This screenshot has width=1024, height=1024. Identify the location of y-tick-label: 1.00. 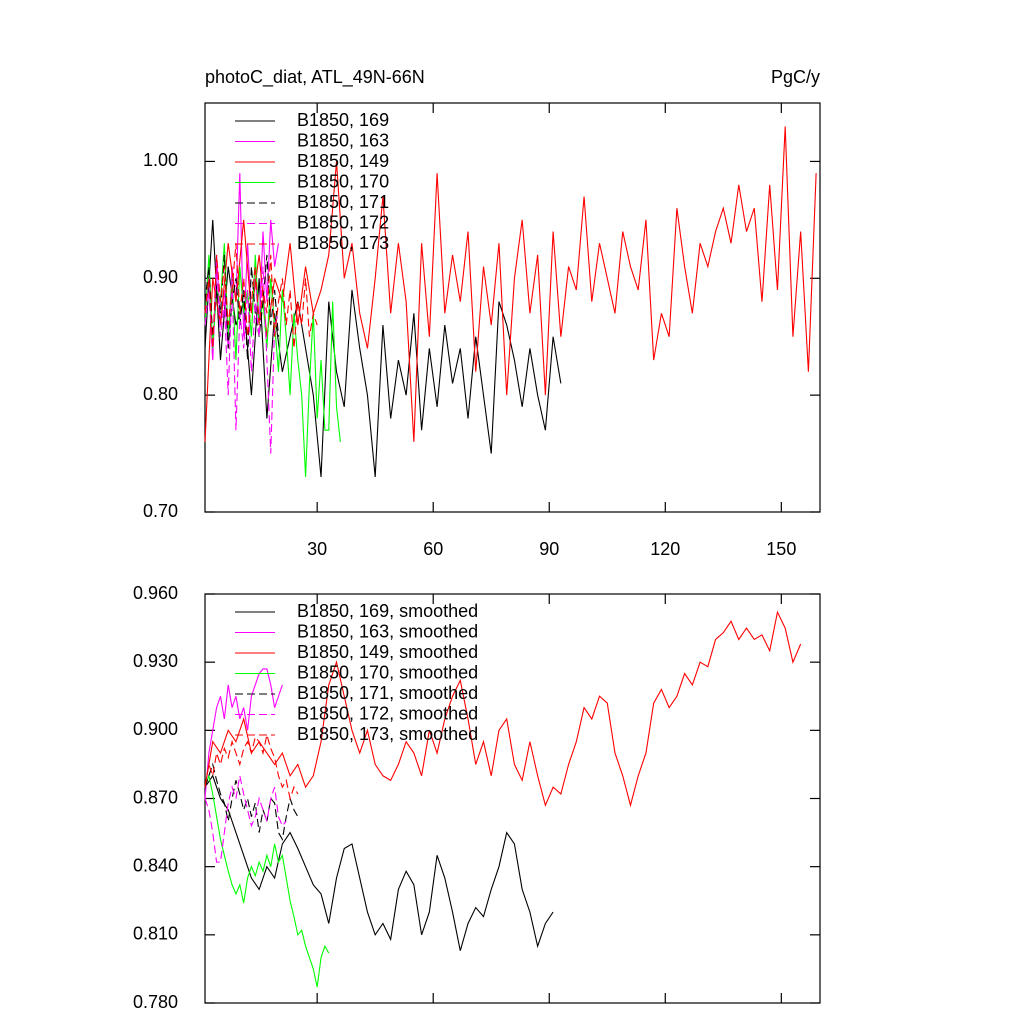
(160, 160).